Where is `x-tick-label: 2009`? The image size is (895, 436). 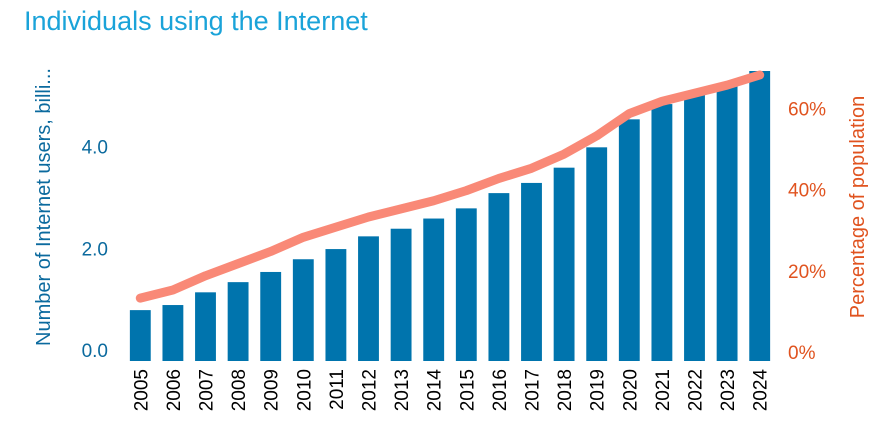 x-tick-label: 2009 is located at coordinates (272, 390).